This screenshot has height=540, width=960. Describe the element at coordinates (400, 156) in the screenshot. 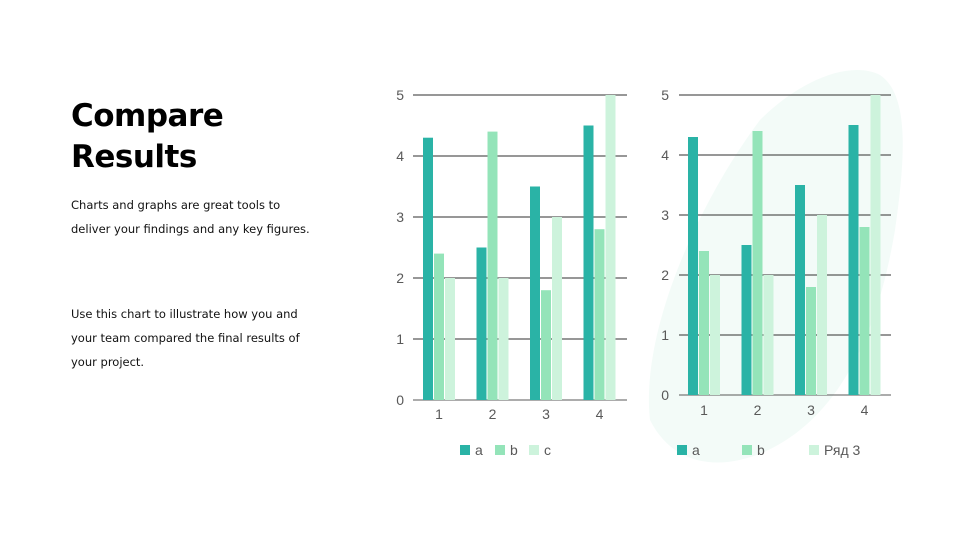

I see `chart-1-y-tick-label: 4` at that location.